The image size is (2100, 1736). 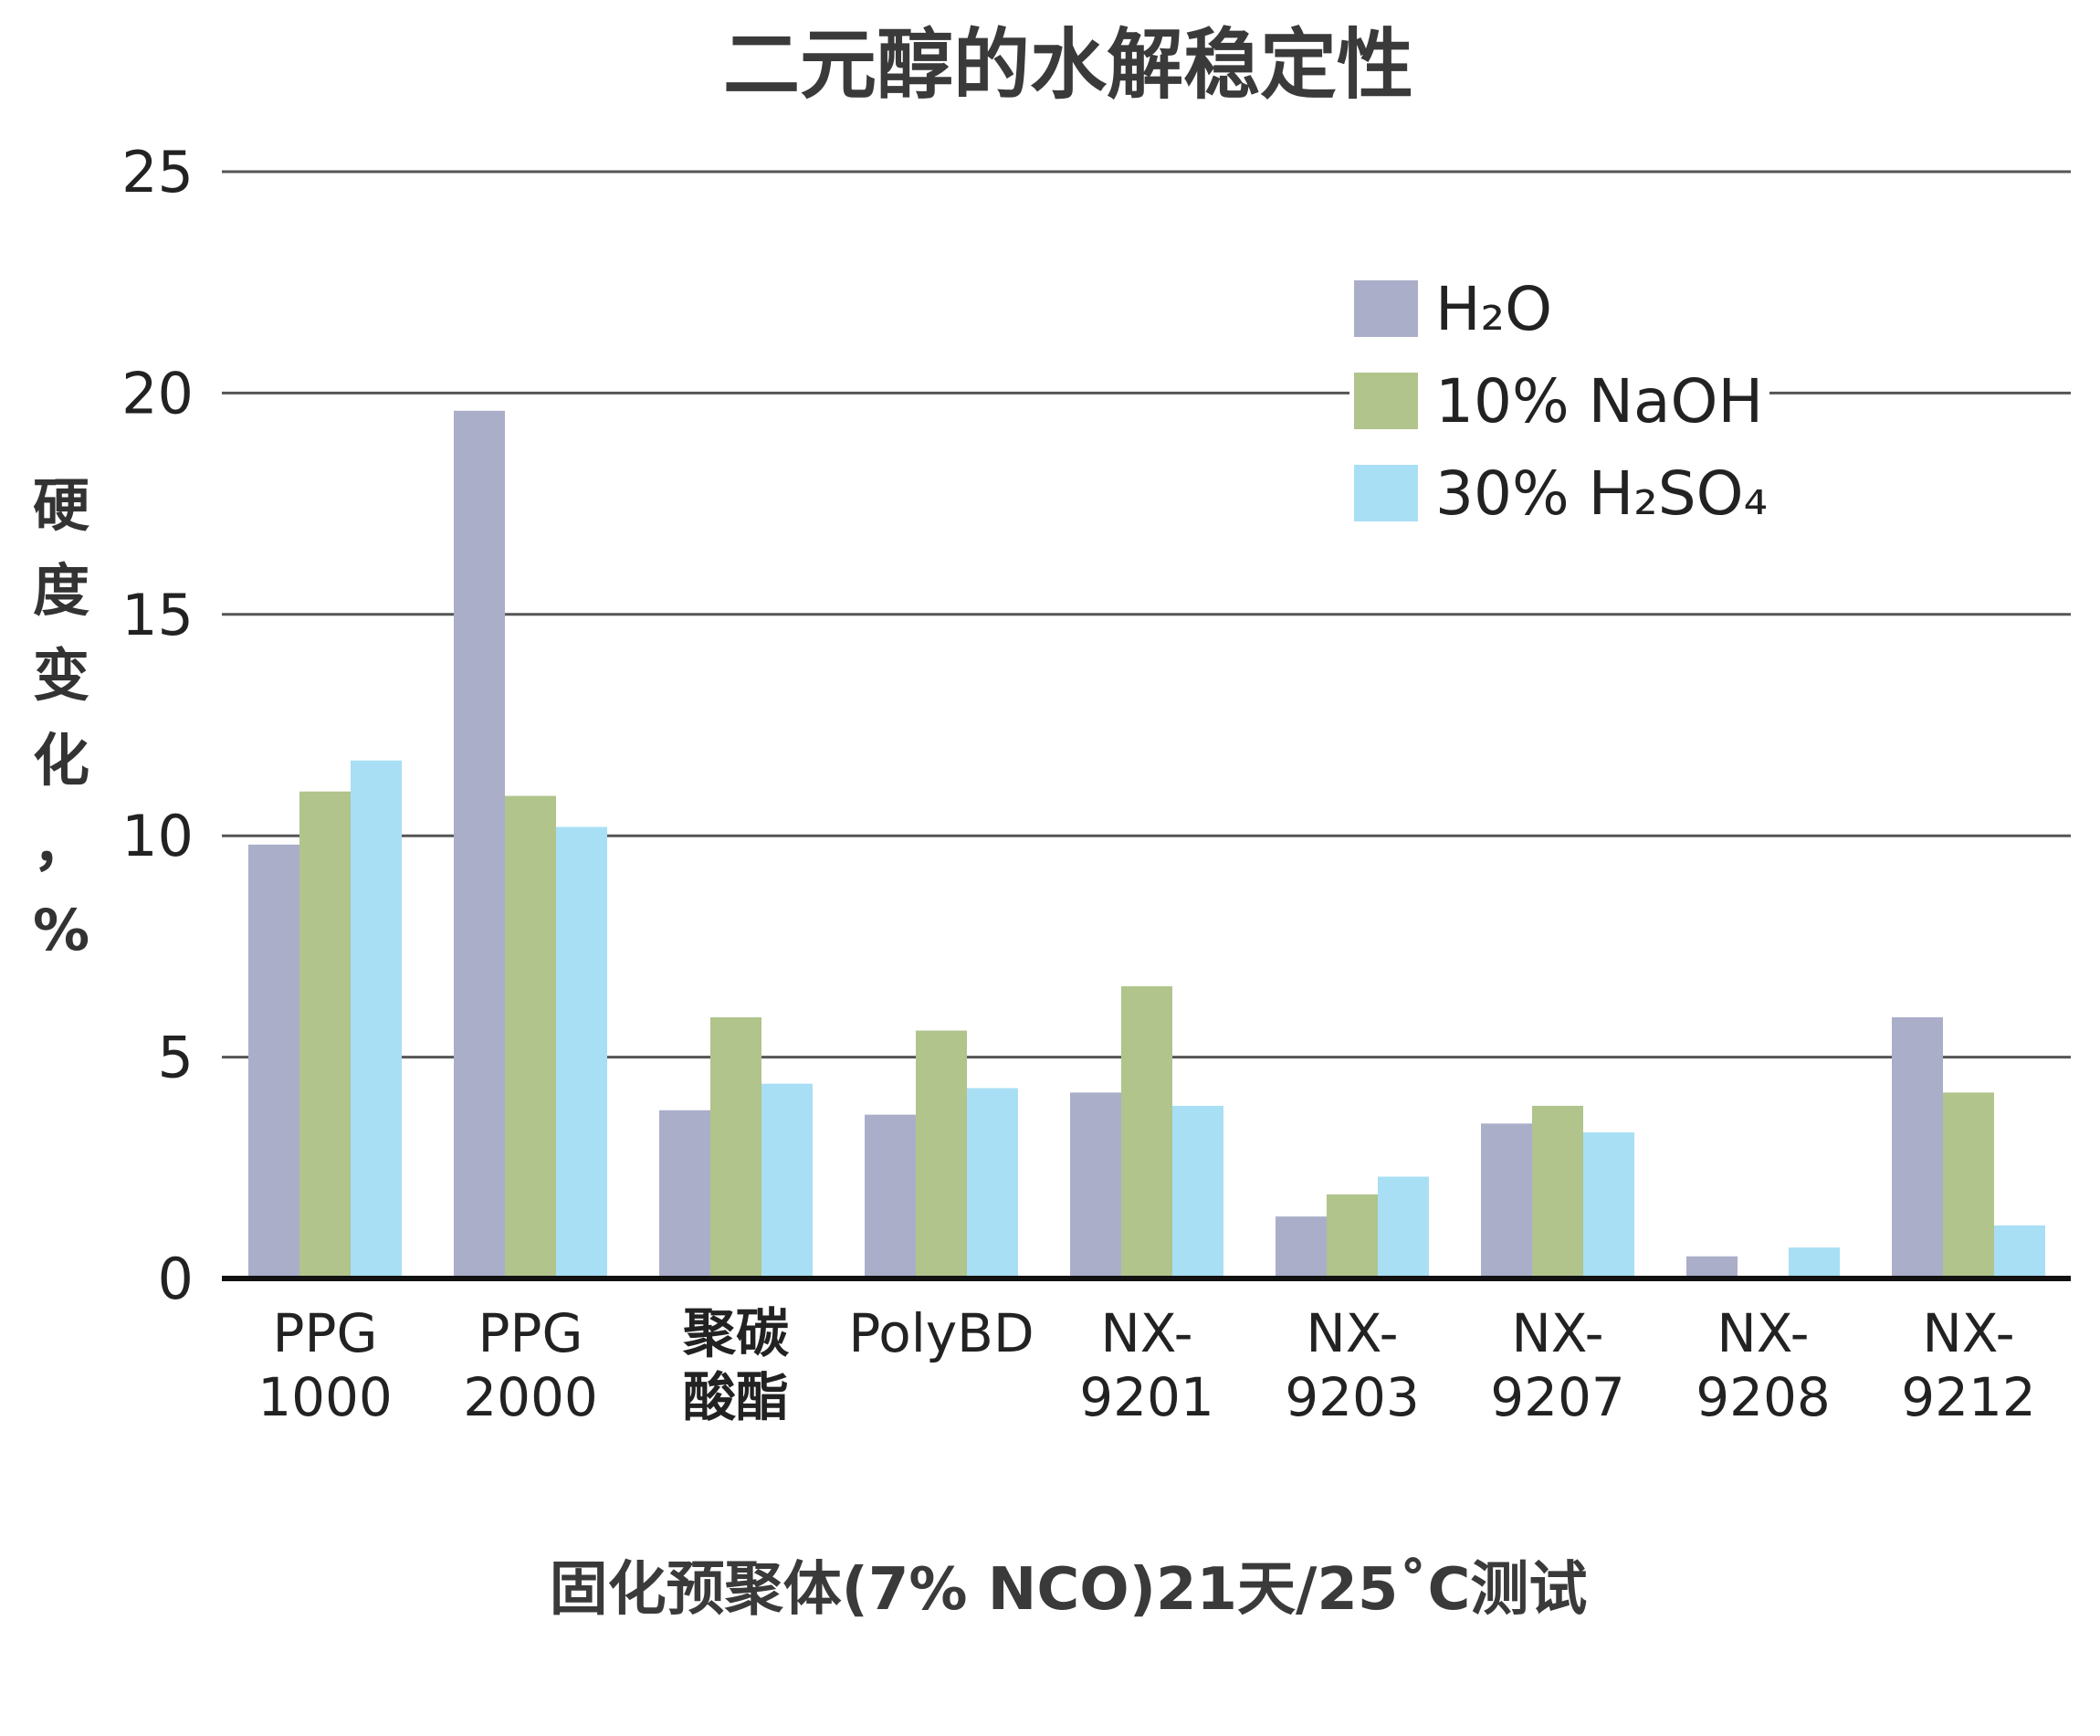 I want to click on y-tick-label: 10, so click(x=158, y=836).